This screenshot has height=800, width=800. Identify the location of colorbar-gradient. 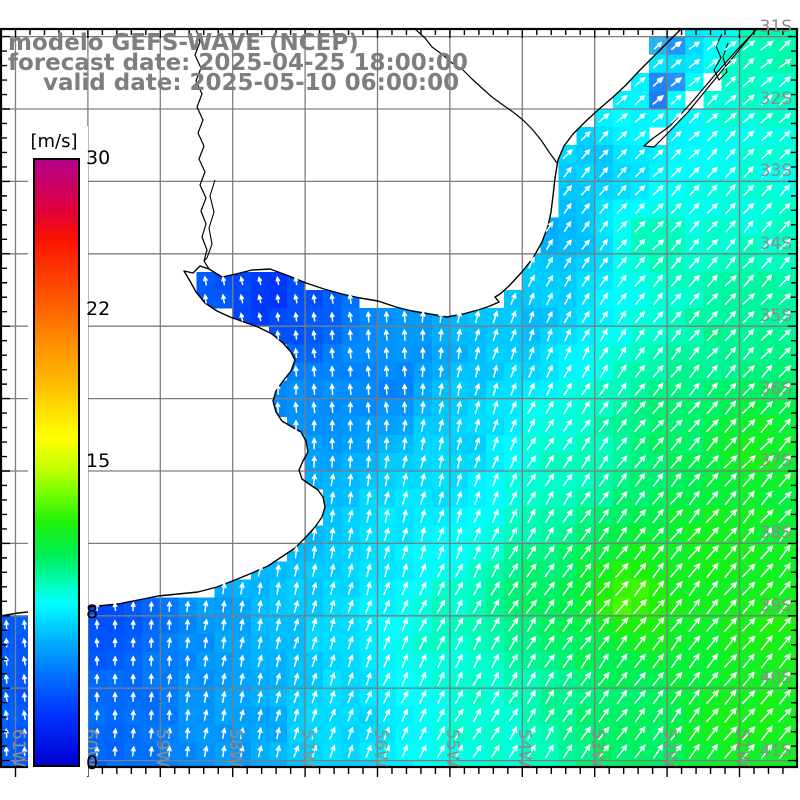
(56, 462).